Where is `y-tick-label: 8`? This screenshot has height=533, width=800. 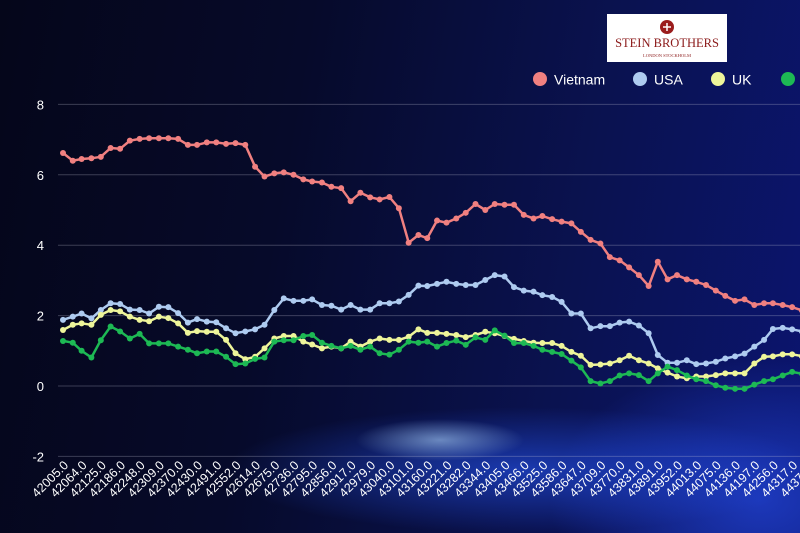 y-tick-label: 8 is located at coordinates (40, 104).